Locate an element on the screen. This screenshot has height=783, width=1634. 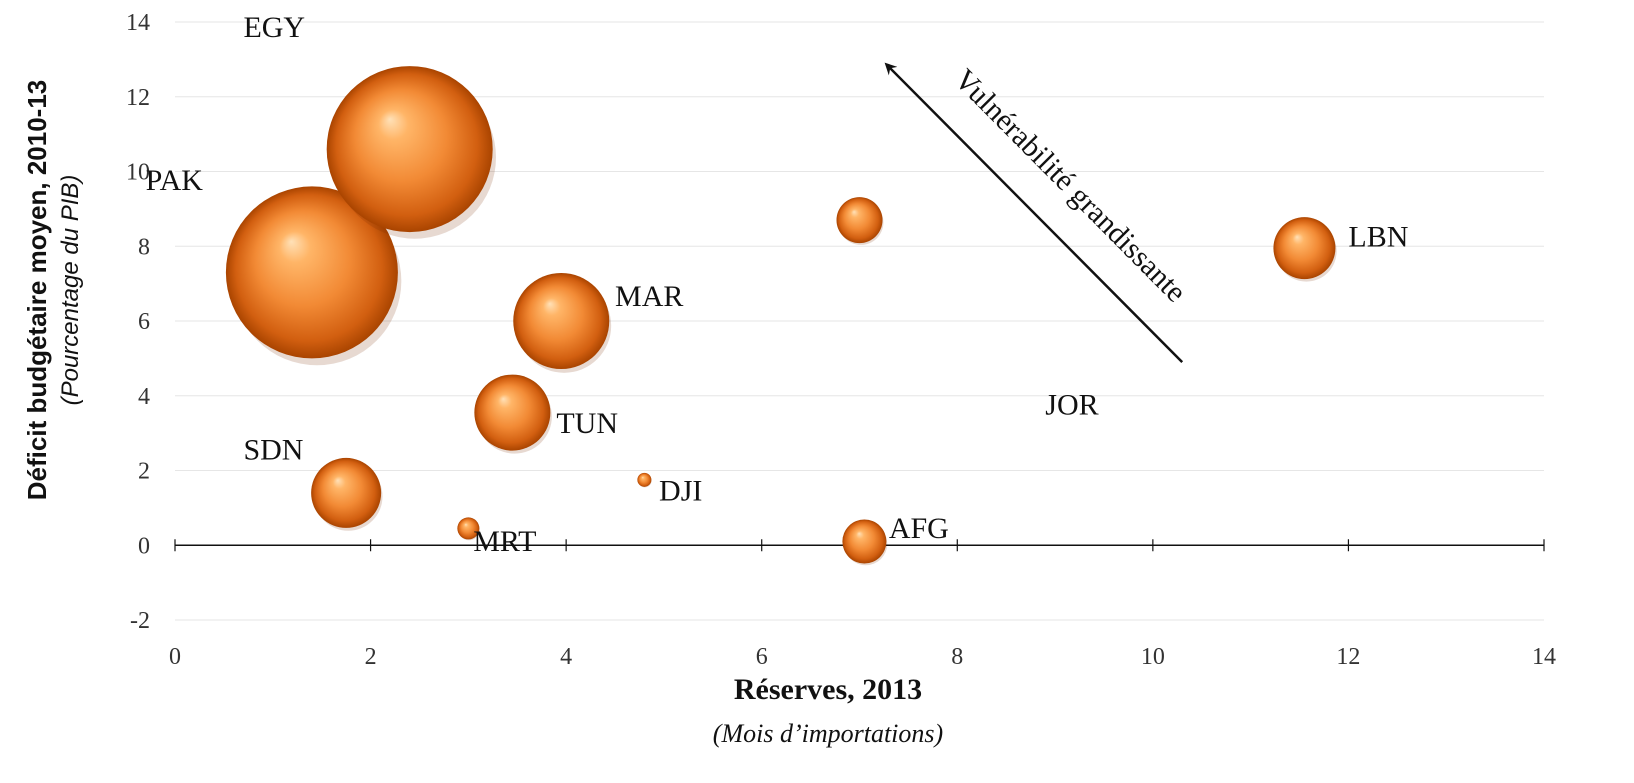
bubble is located at coordinates (859, 220).